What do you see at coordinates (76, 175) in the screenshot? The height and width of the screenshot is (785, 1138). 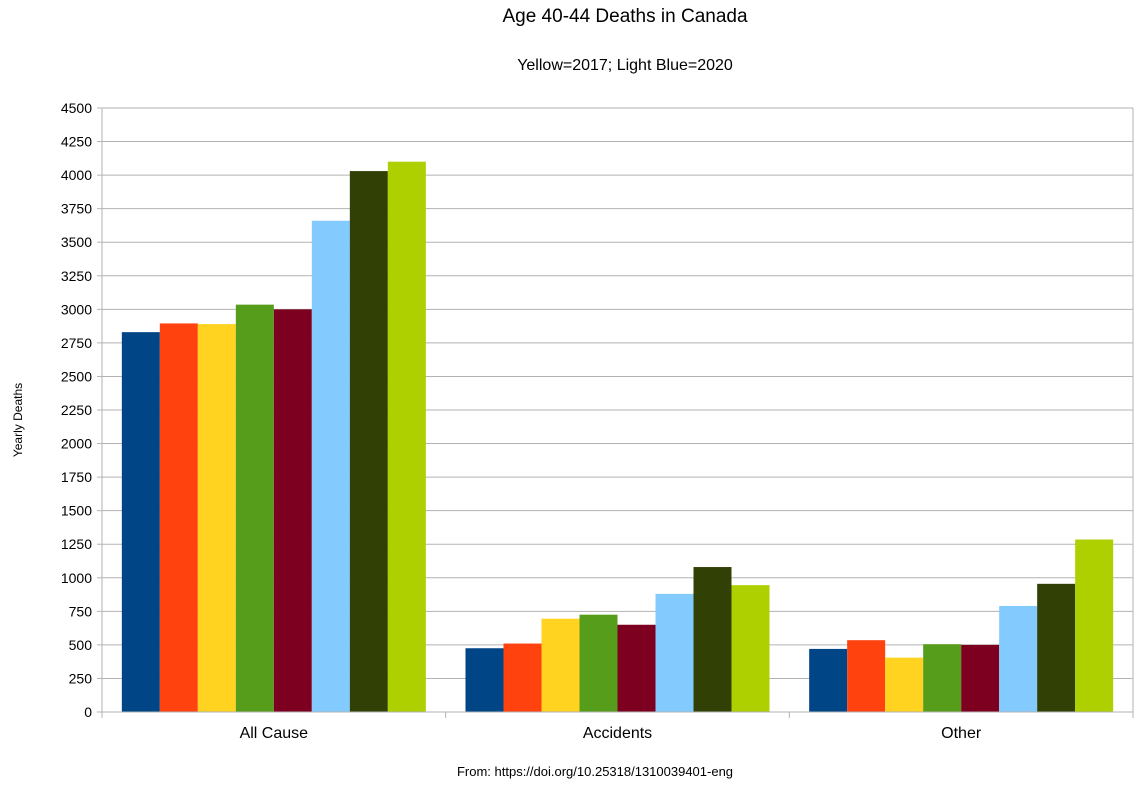 I see `y-tick-label: 4000` at bounding box center [76, 175].